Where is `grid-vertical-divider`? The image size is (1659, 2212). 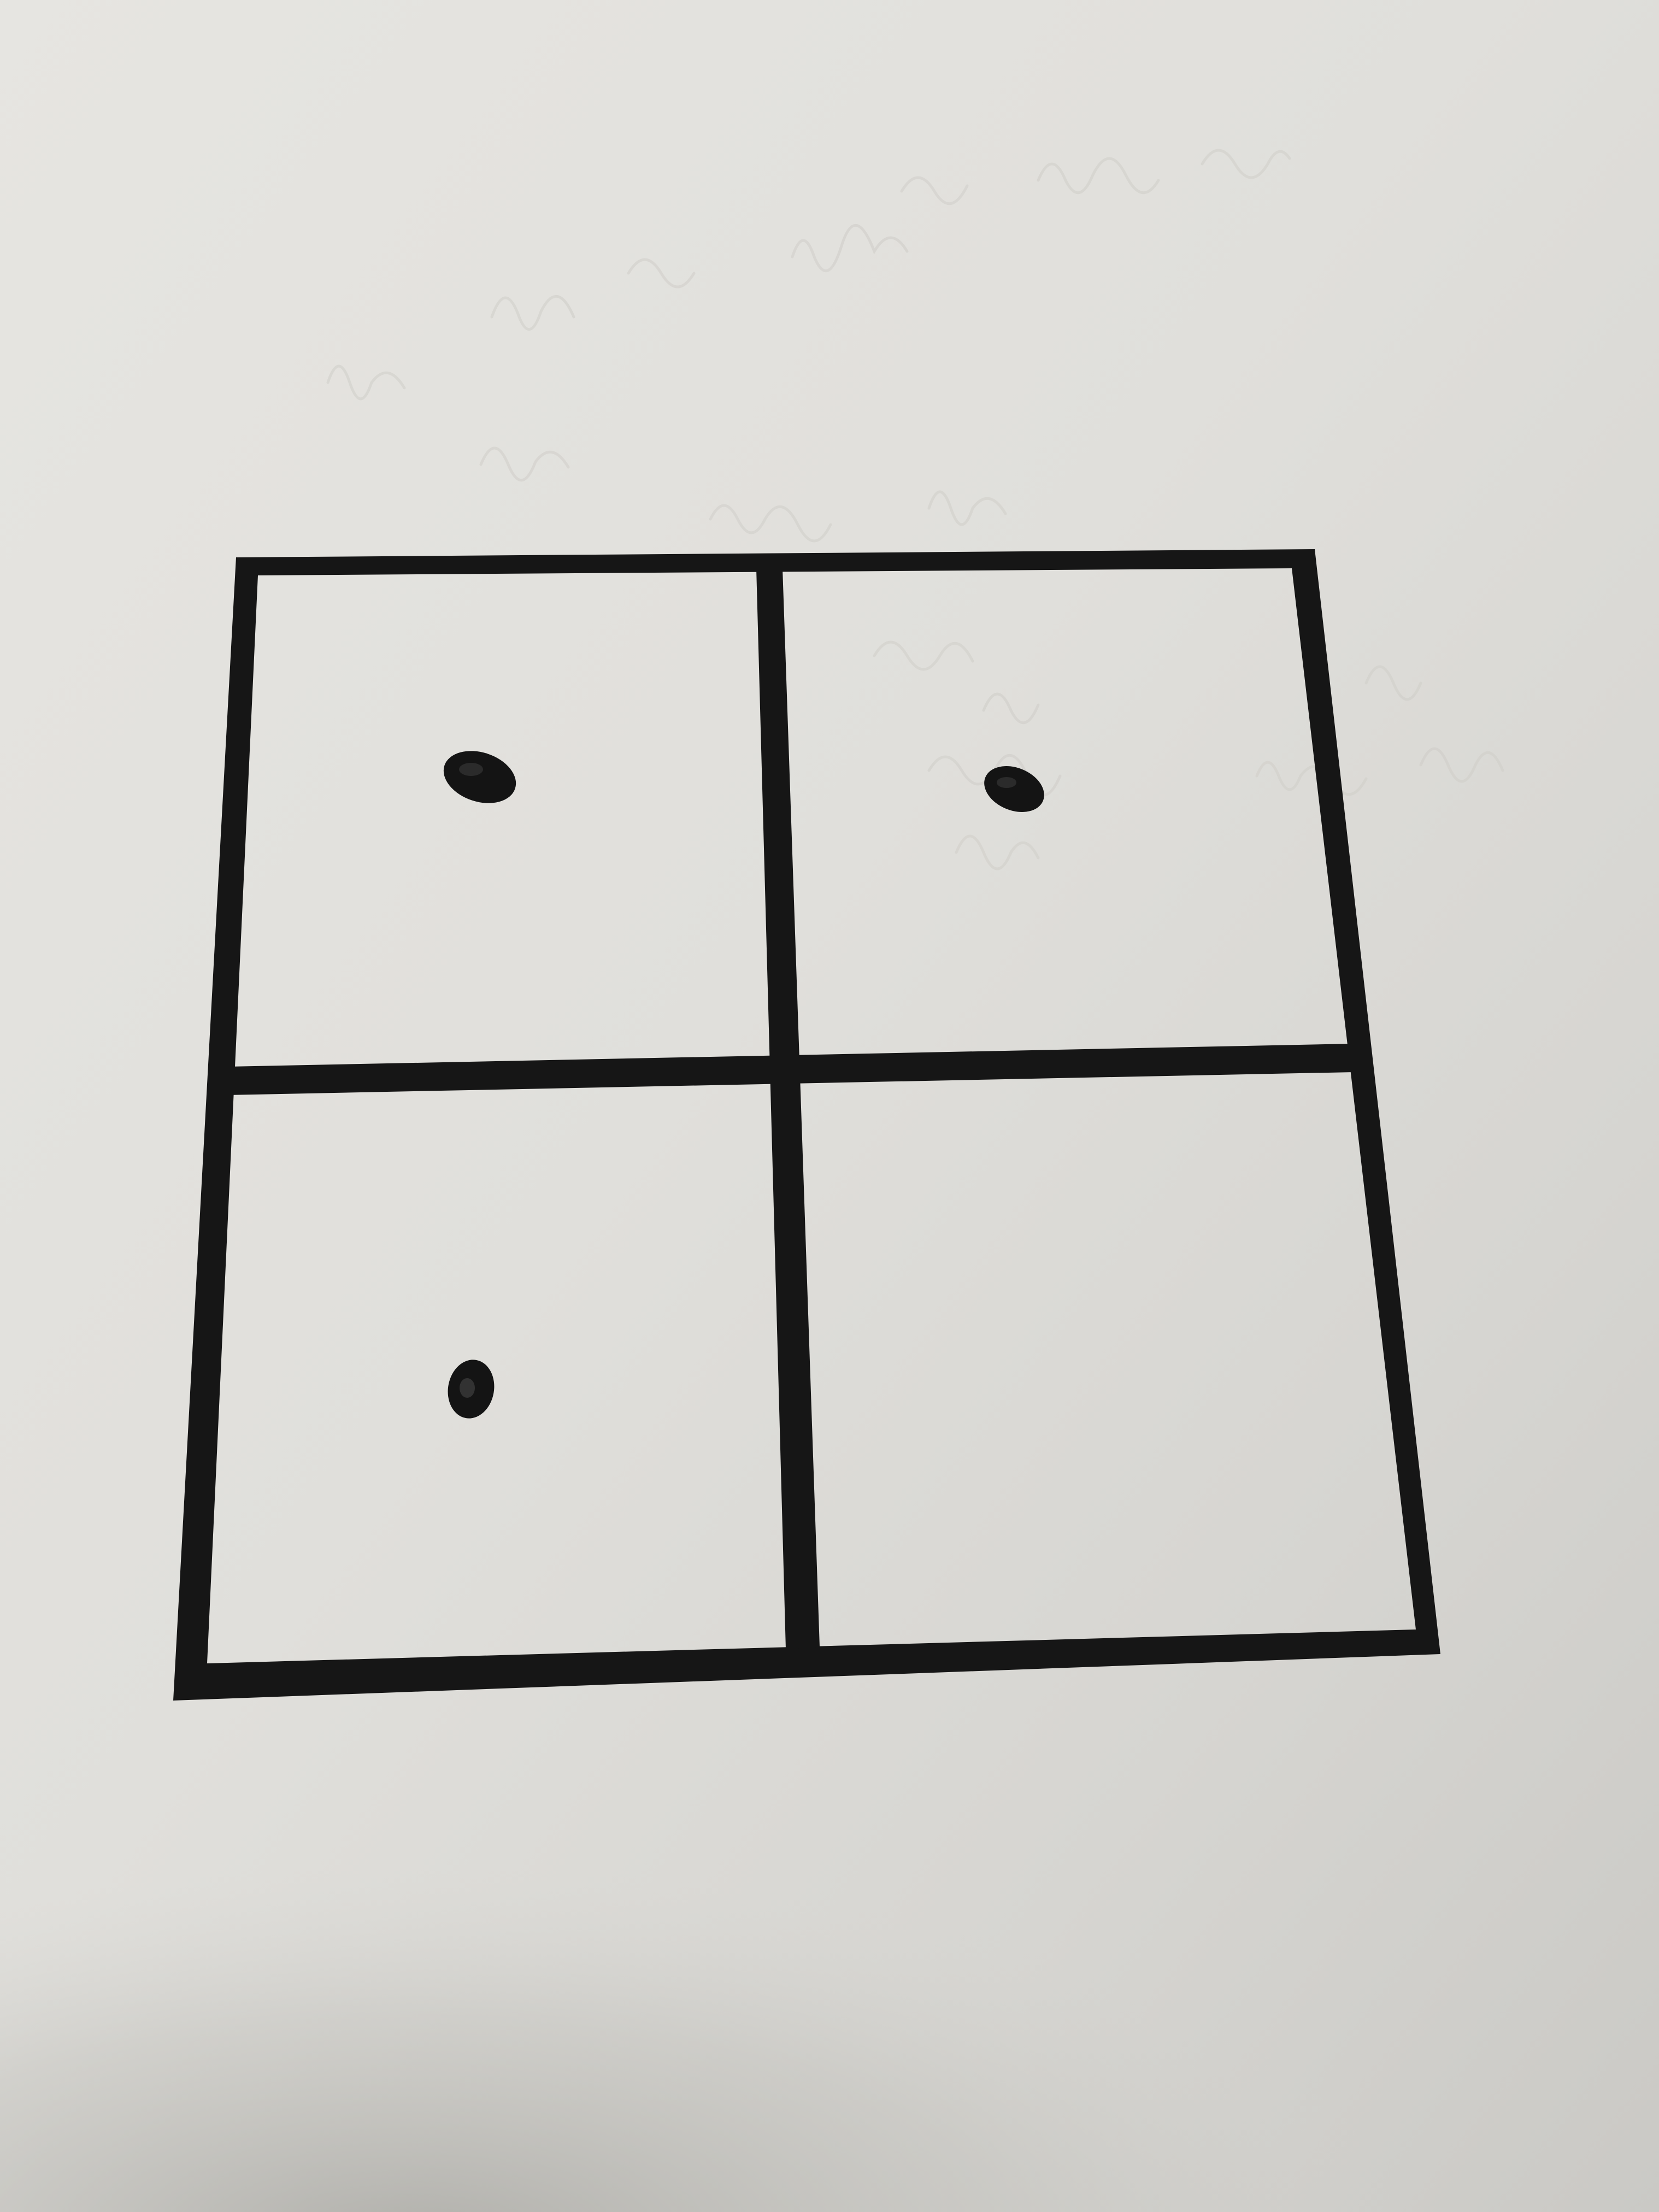
grid-vertical-divider is located at coordinates (788, 1108).